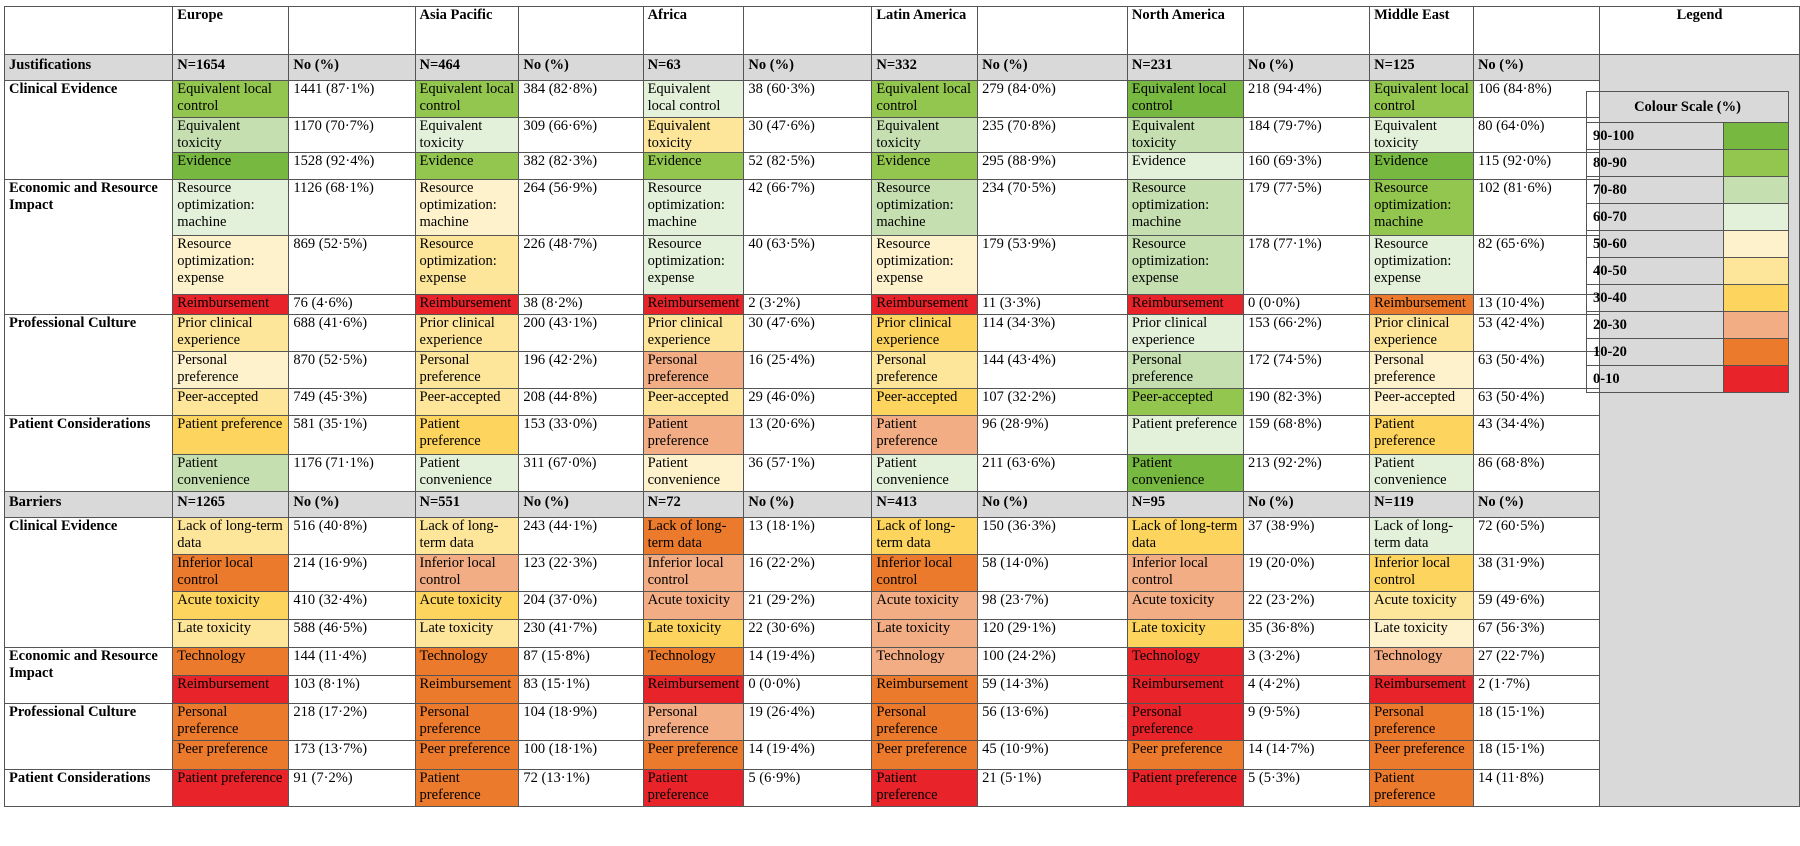  Describe the element at coordinates (581, 473) in the screenshot. I see `count-percent-cell: 311 (67·0%)` at that location.